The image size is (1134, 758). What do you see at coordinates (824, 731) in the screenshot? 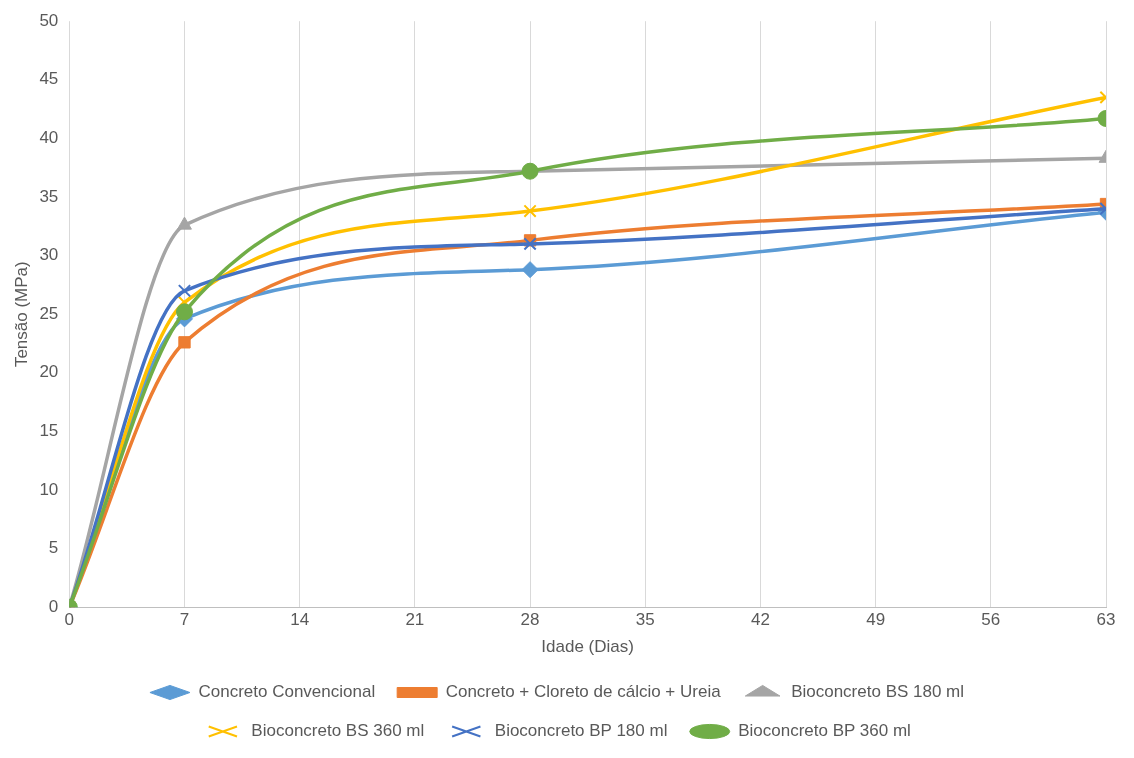
I see `legend-label: Bioconcreto BP 360 ml` at bounding box center [824, 731].